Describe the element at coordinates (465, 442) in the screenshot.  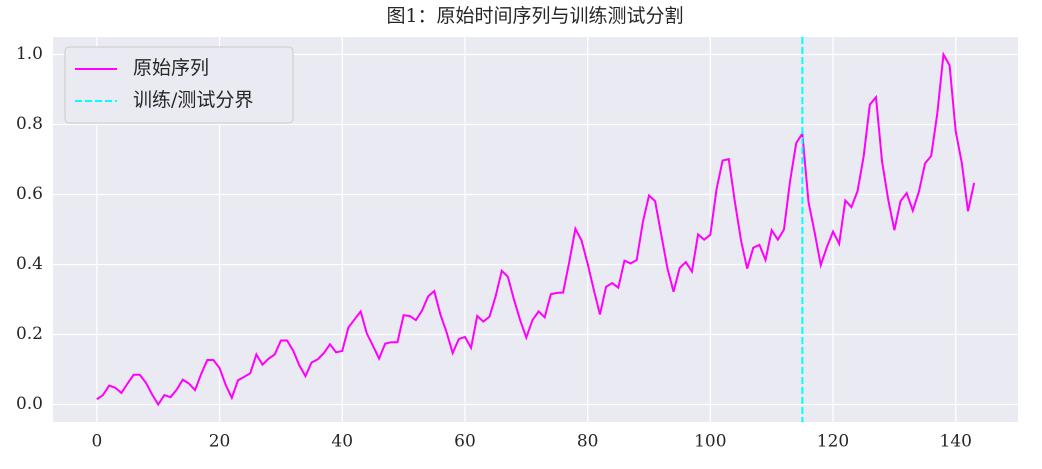
I see `x-tick-label: 60` at that location.